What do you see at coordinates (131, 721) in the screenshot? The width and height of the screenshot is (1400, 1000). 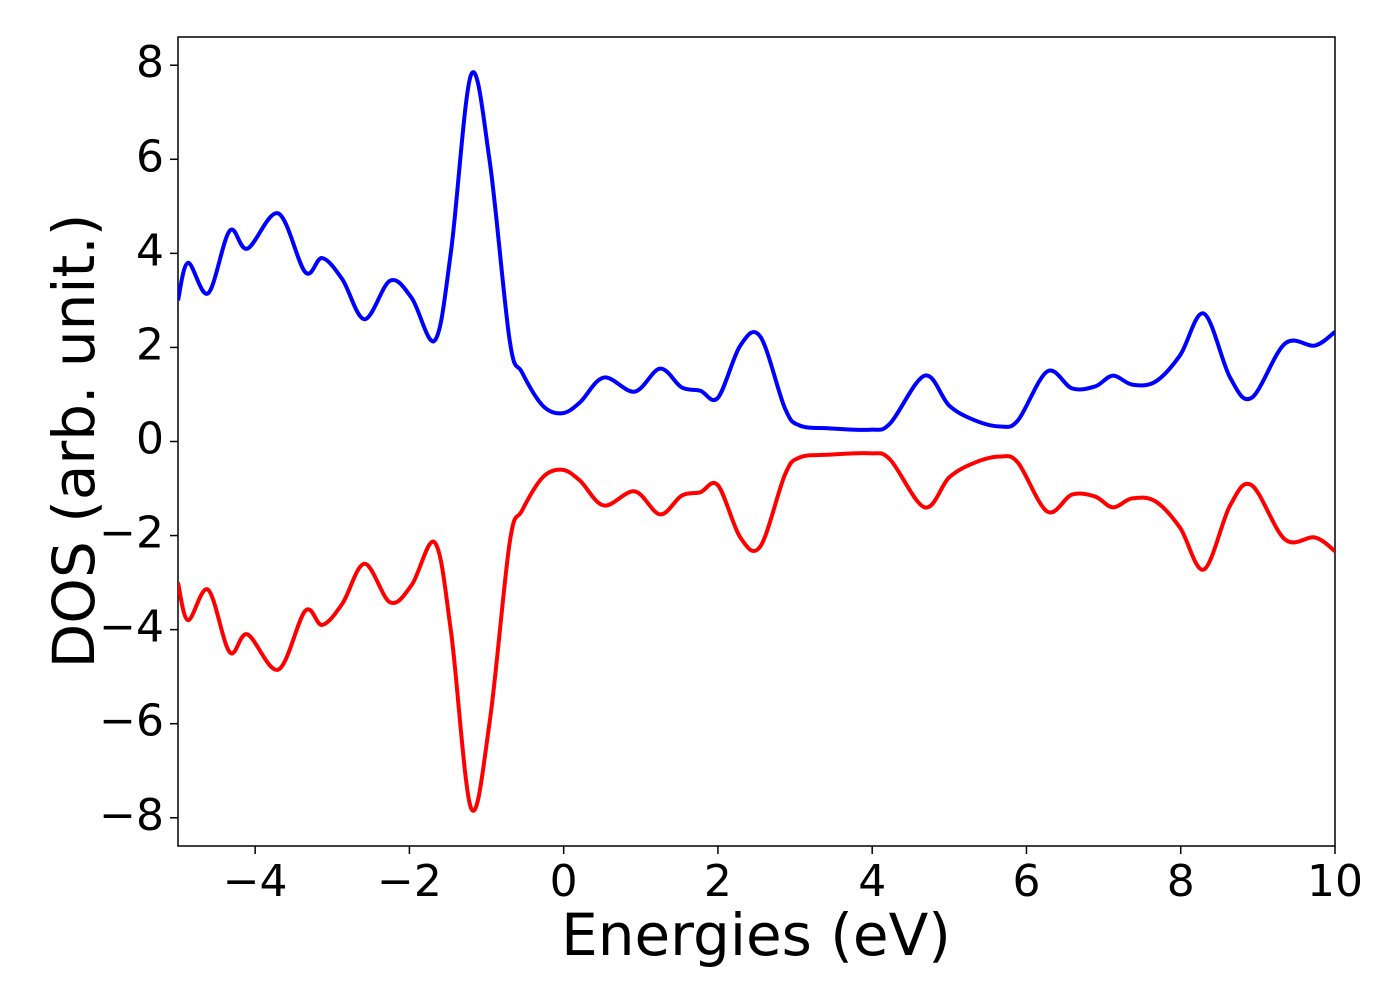 I see `y-tick-label: −6` at bounding box center [131, 721].